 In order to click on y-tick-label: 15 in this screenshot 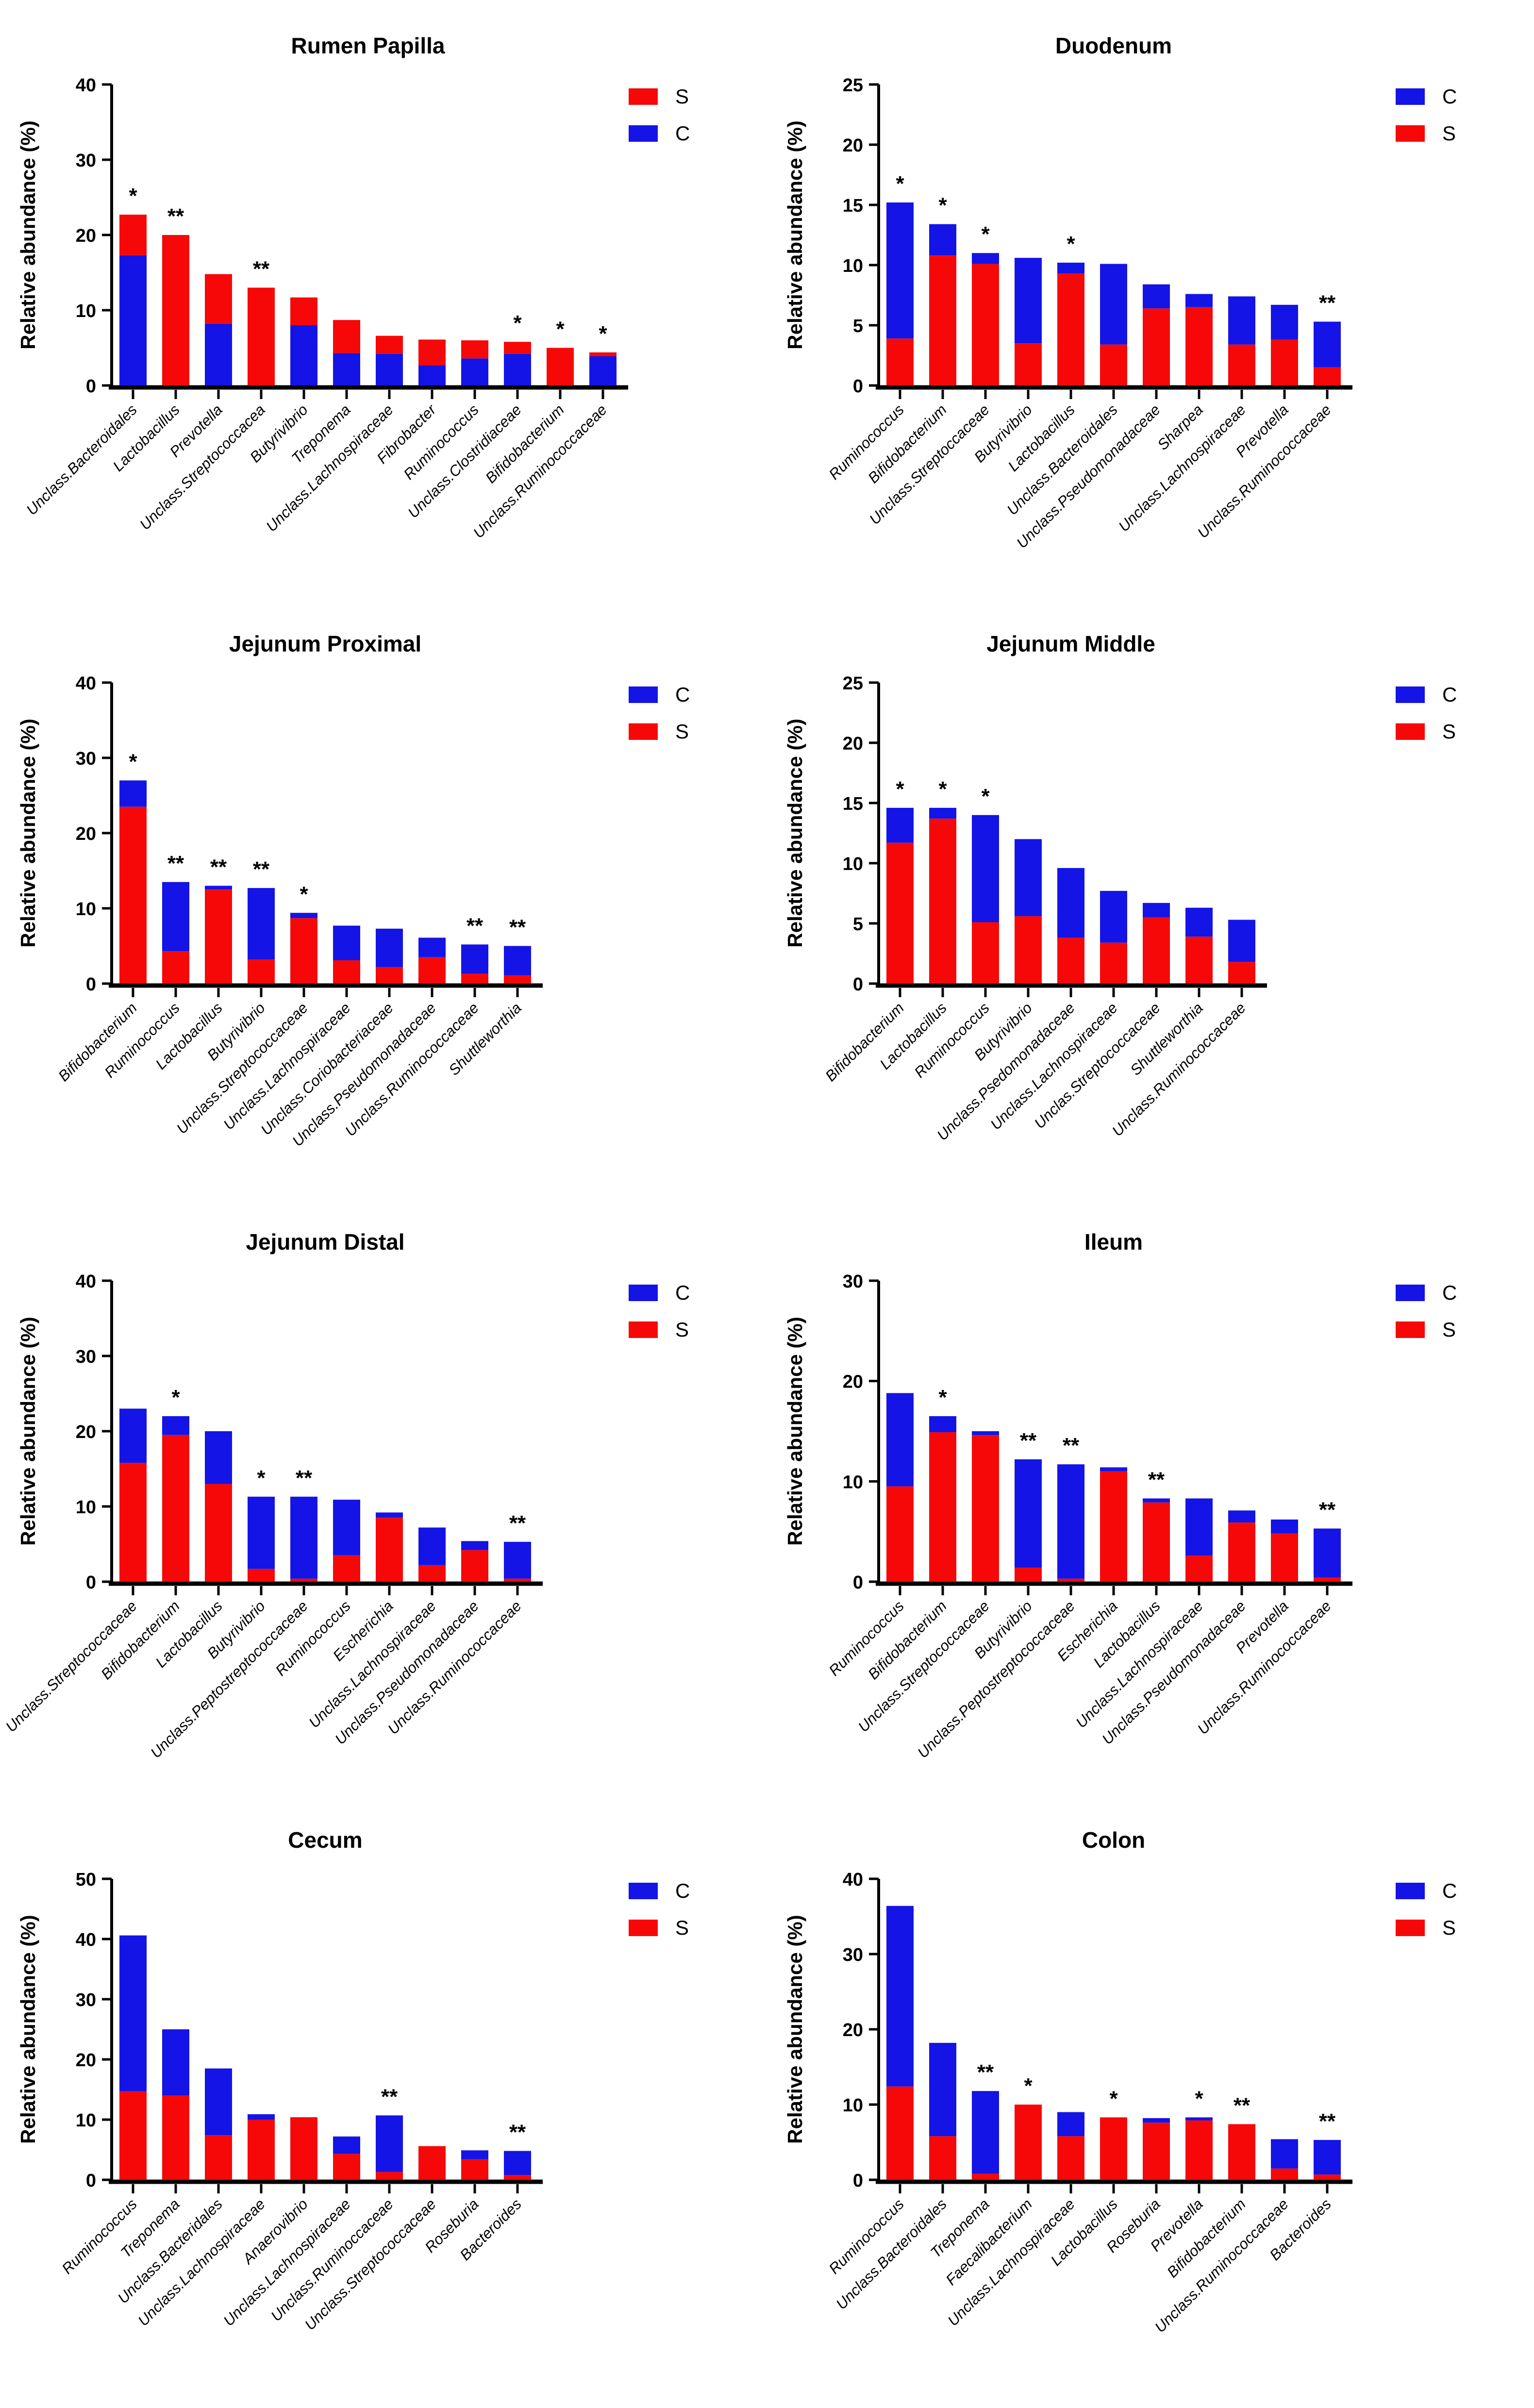, I will do `click(853, 206)`.